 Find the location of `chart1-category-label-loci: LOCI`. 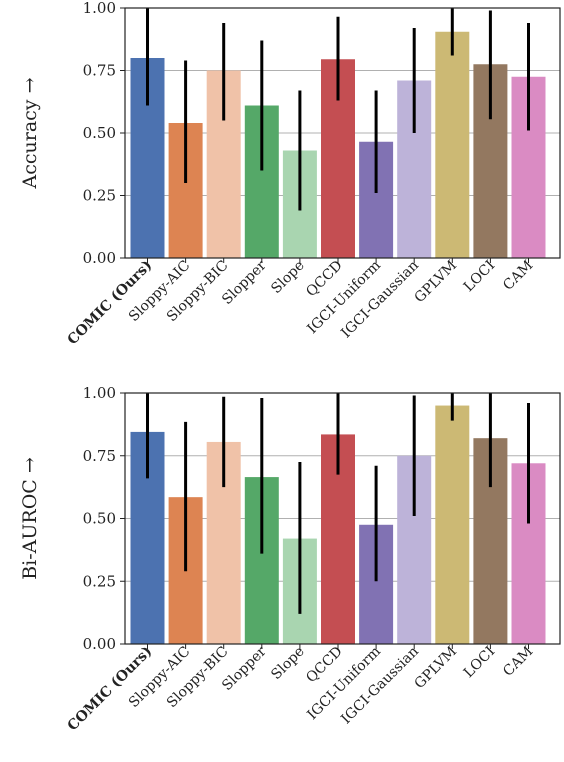

chart1-category-label-loci: LOCI is located at coordinates (479, 276).